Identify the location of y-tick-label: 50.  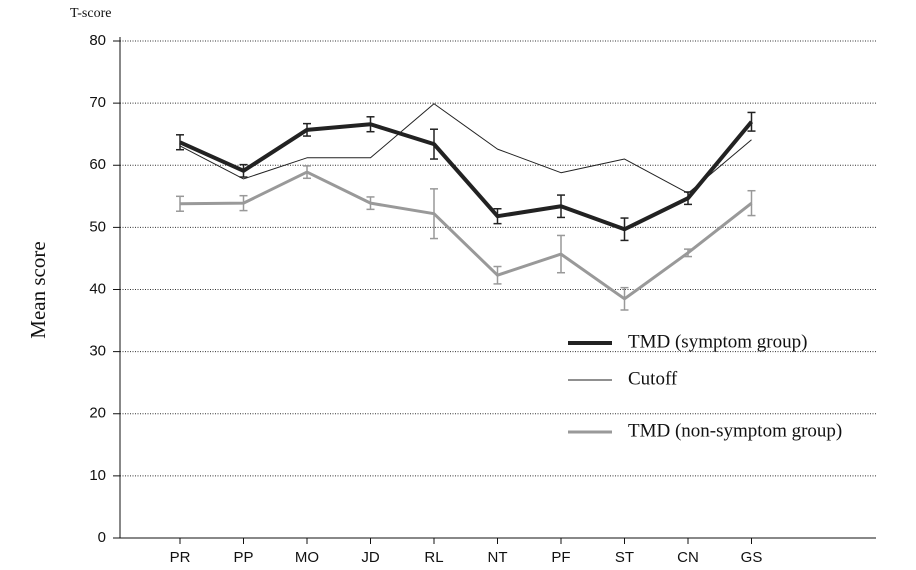
(97, 226).